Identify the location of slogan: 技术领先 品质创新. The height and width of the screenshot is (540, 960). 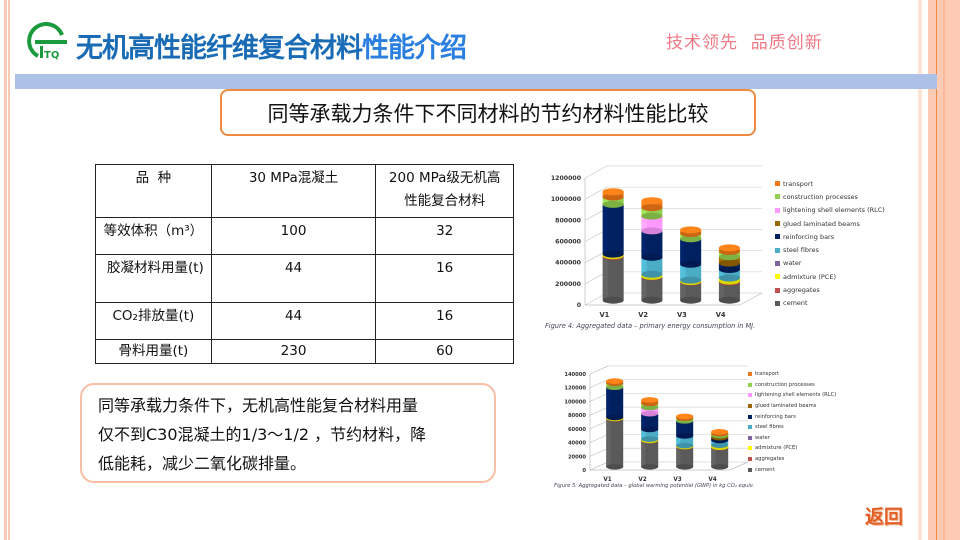
(744, 43).